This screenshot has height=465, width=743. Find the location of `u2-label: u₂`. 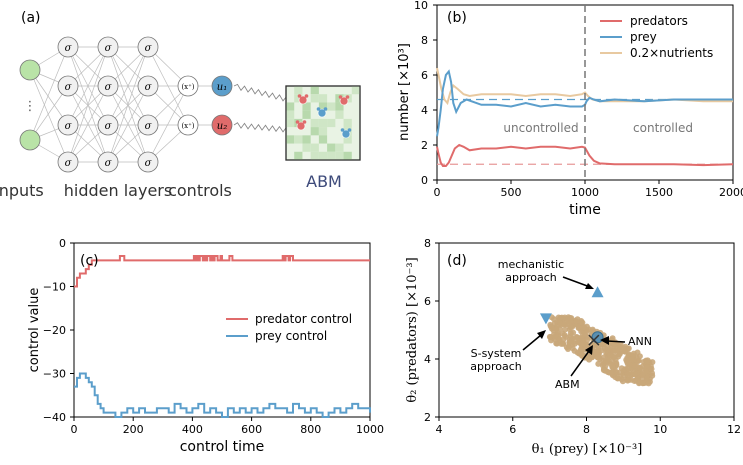

u2-label: u₂ is located at coordinates (222, 126).